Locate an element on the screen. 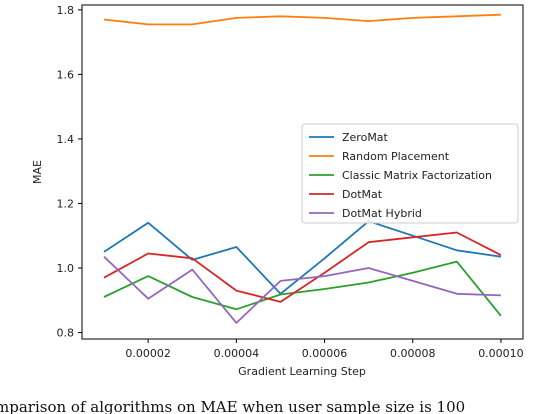 The width and height of the screenshot is (554, 414). x-axis-label: Gradient Learning Step is located at coordinates (302, 371).